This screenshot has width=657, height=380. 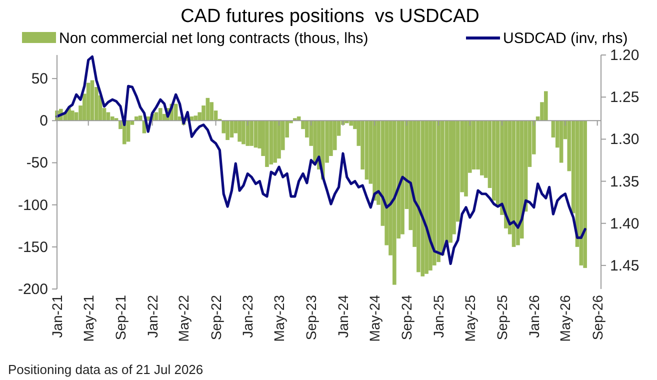 What do you see at coordinates (534, 316) in the screenshot?
I see `x-tick-label: Jan-26` at bounding box center [534, 316].